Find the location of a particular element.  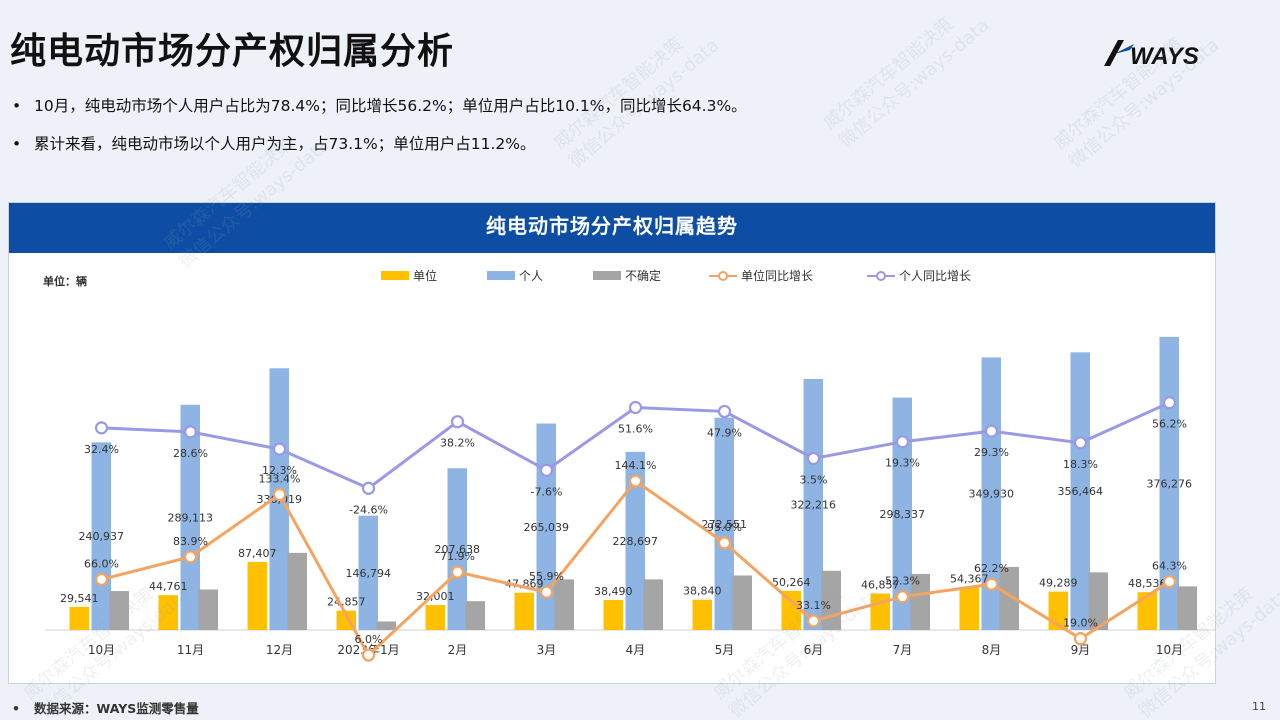

bar-value-label: 146,794 is located at coordinates (369, 573).